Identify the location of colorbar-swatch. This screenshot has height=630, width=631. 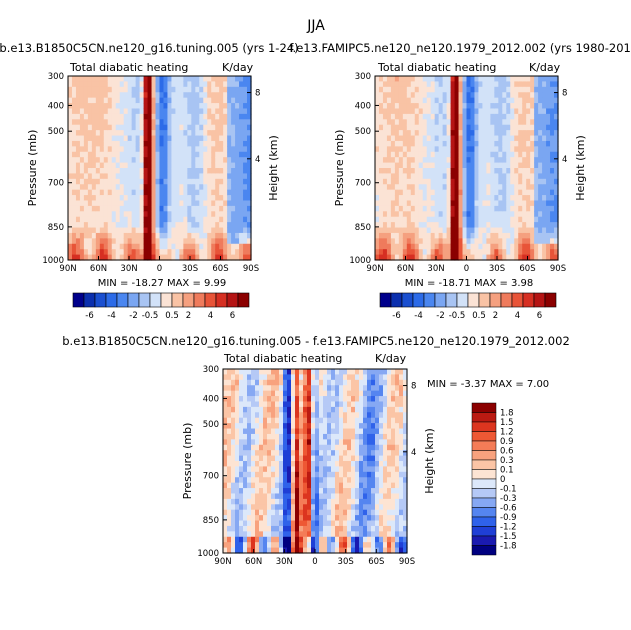
(539, 300).